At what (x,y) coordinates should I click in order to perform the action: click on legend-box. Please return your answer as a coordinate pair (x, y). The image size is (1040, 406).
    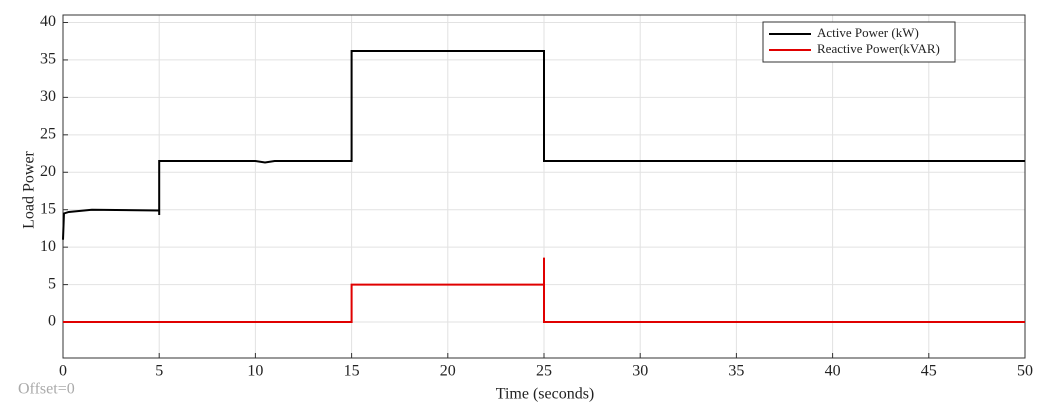
    Looking at the image, I should click on (859, 42).